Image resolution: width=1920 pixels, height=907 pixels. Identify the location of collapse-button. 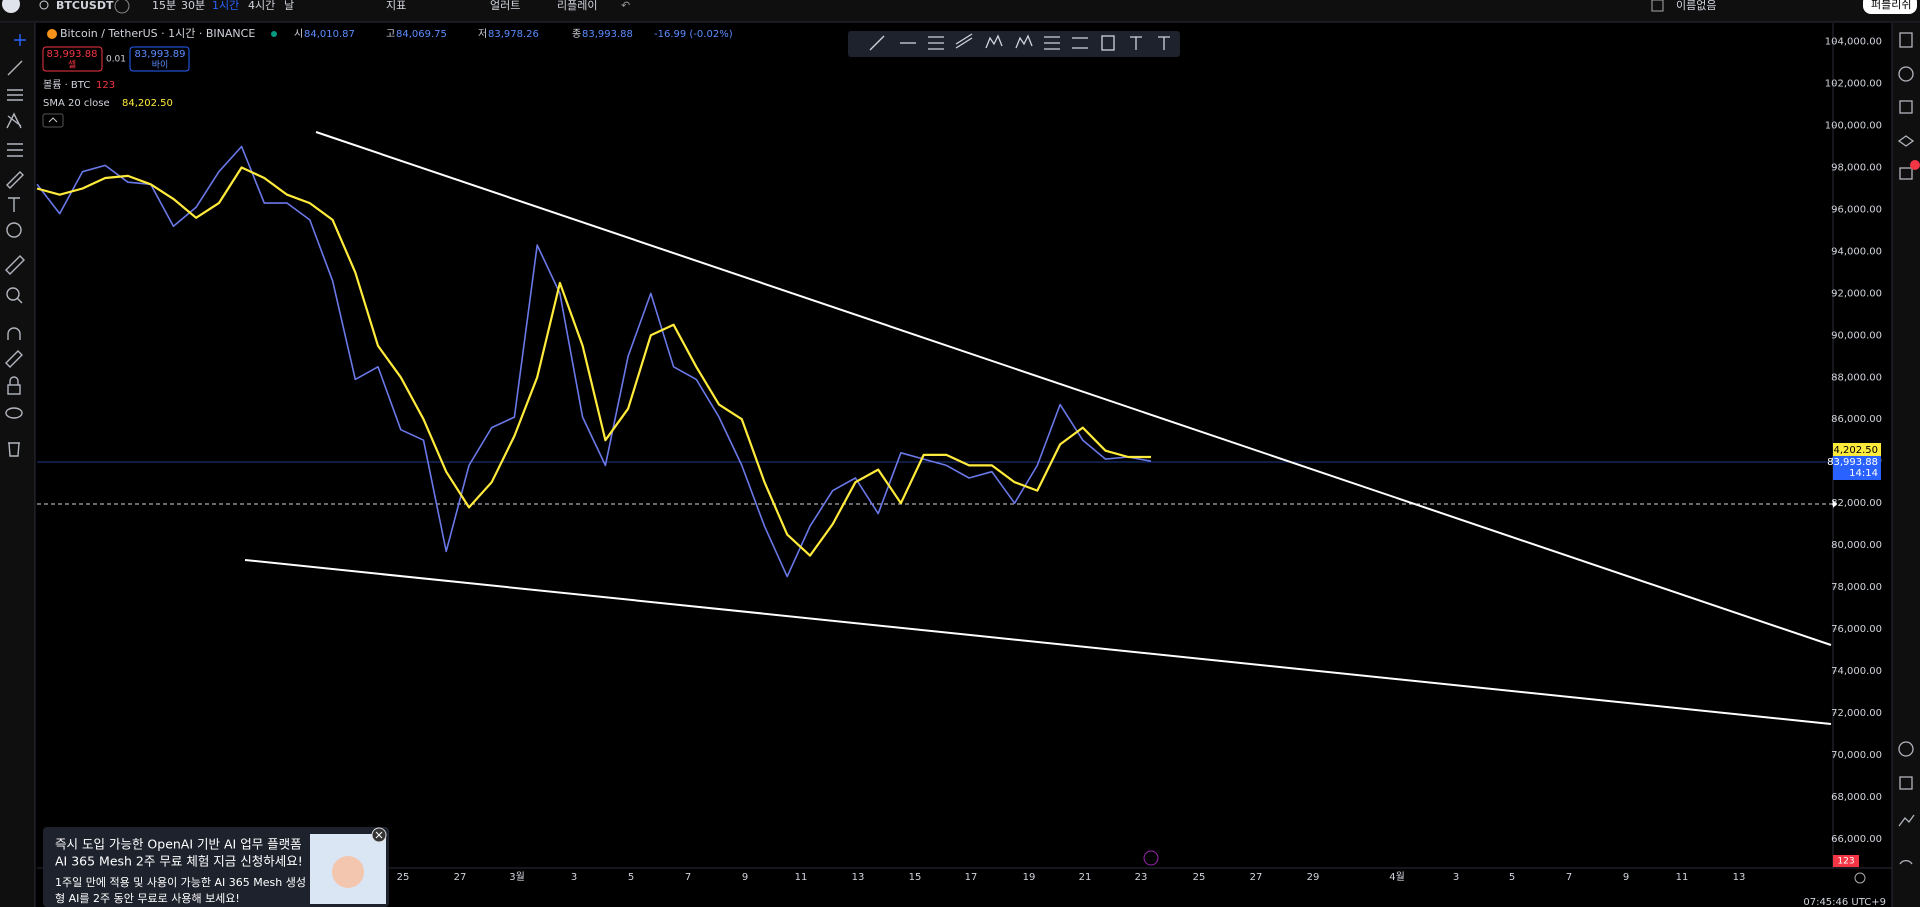
(53, 120).